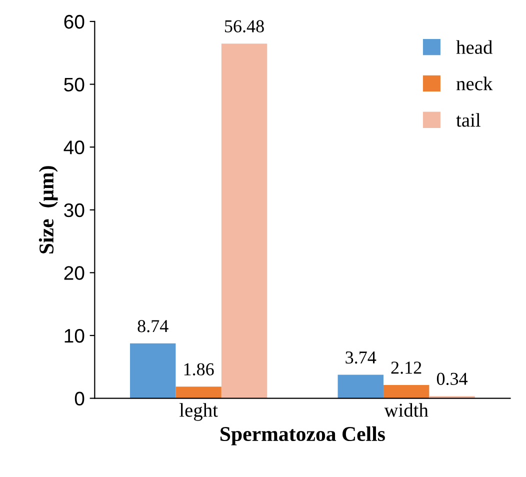 This screenshot has width=526, height=477. What do you see at coordinates (361, 357) in the screenshot?
I see `data-label: 3.74` at bounding box center [361, 357].